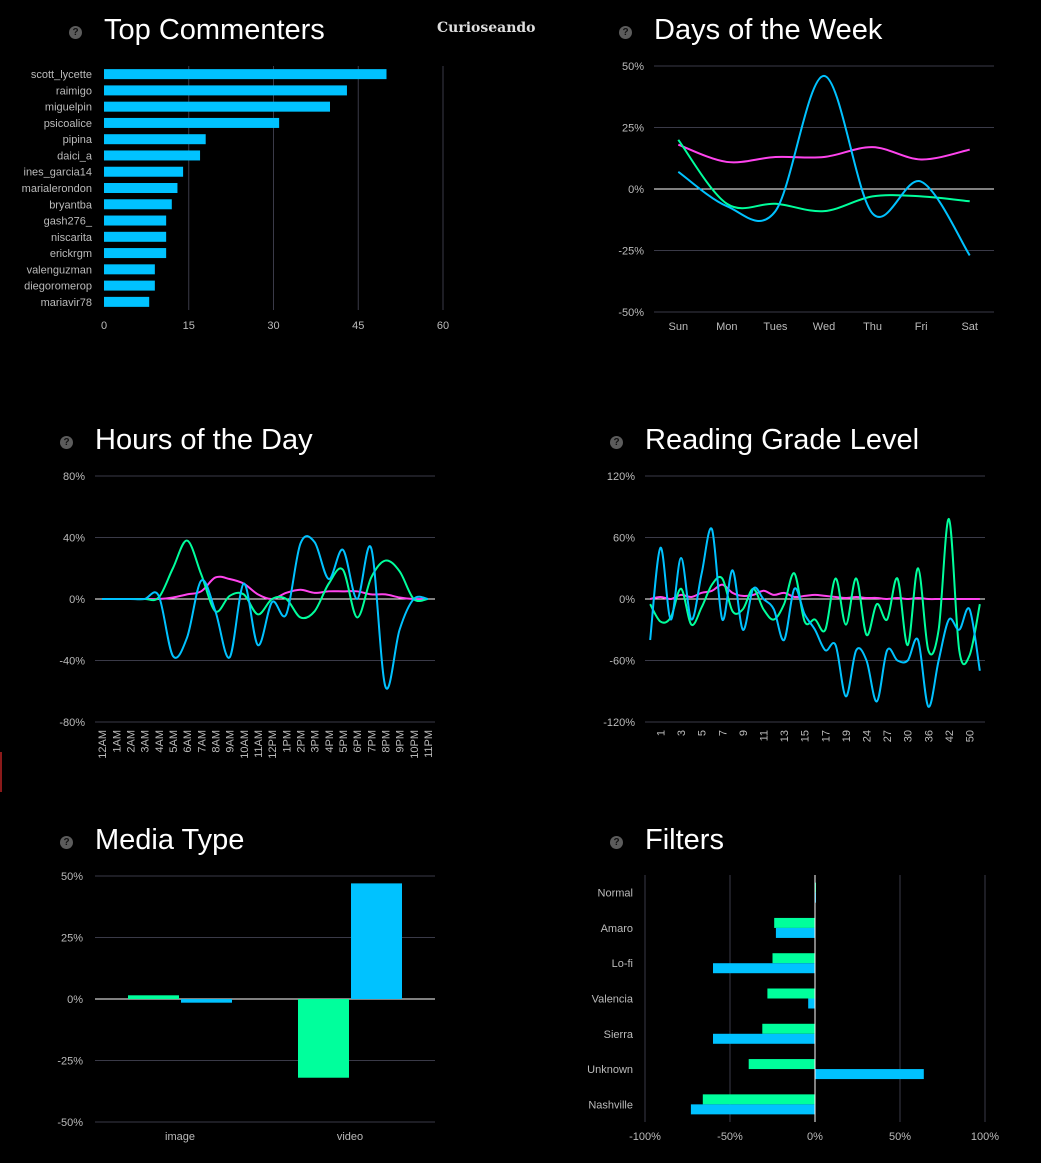 This screenshot has height=1163, width=1041. Describe the element at coordinates (730, 1137) in the screenshot. I see `filters-x-tick: -50%` at that location.